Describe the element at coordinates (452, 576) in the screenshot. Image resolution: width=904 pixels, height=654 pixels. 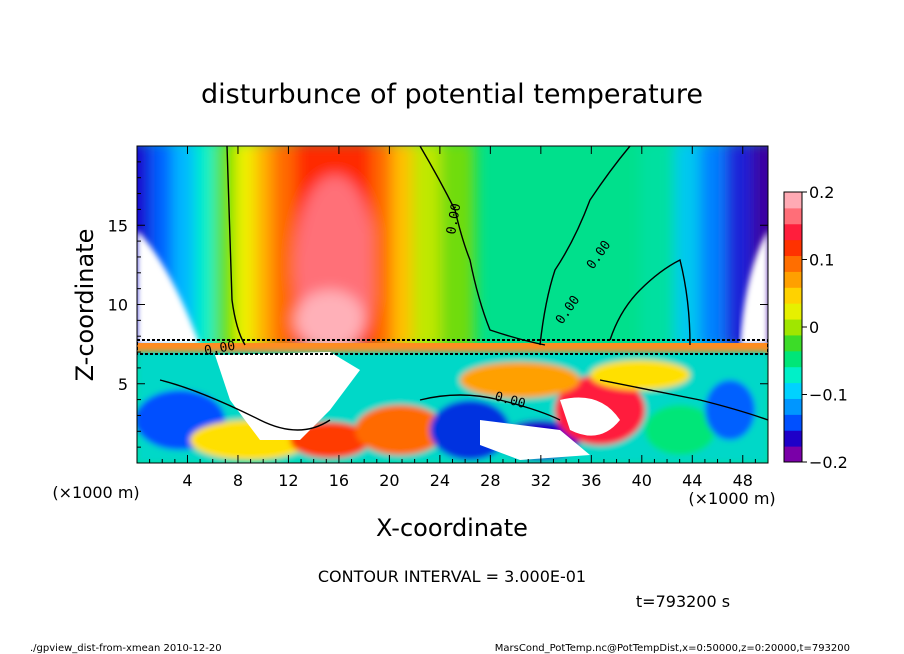
I see `contour-interval-label: CONTOUR INTERVAL = 3.000E-01` at that location.